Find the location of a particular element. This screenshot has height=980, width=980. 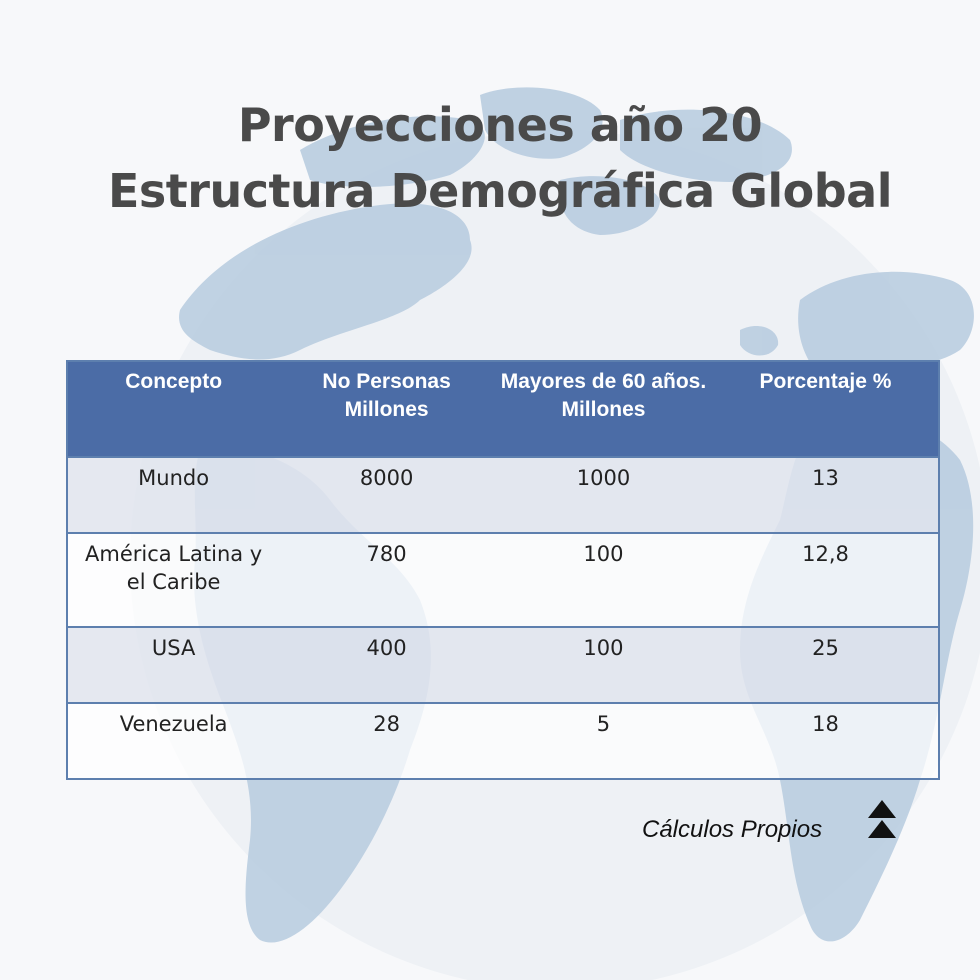

cell-porcentaje: 18 is located at coordinates (825, 740).